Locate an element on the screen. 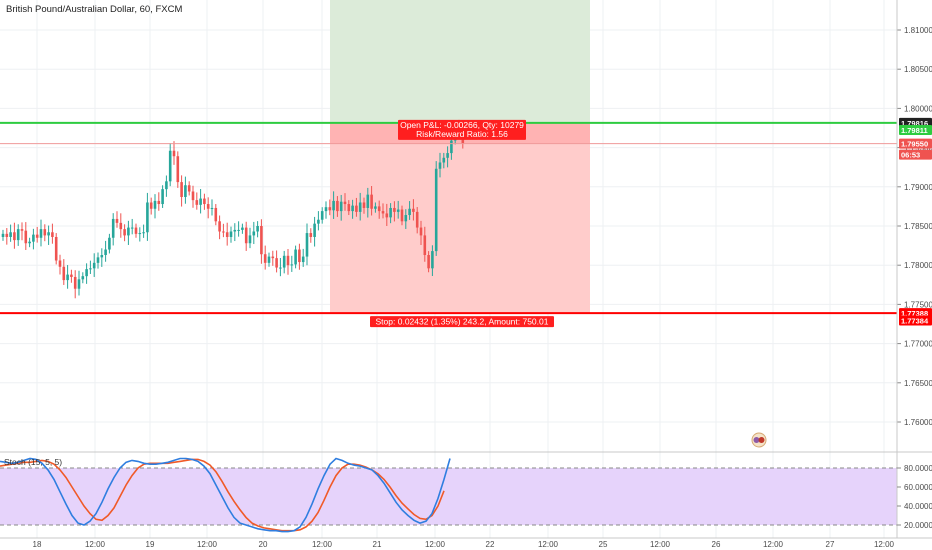 Image resolution: width=932 pixels, height=550 pixels. interval-icon is located at coordinates (759, 440).